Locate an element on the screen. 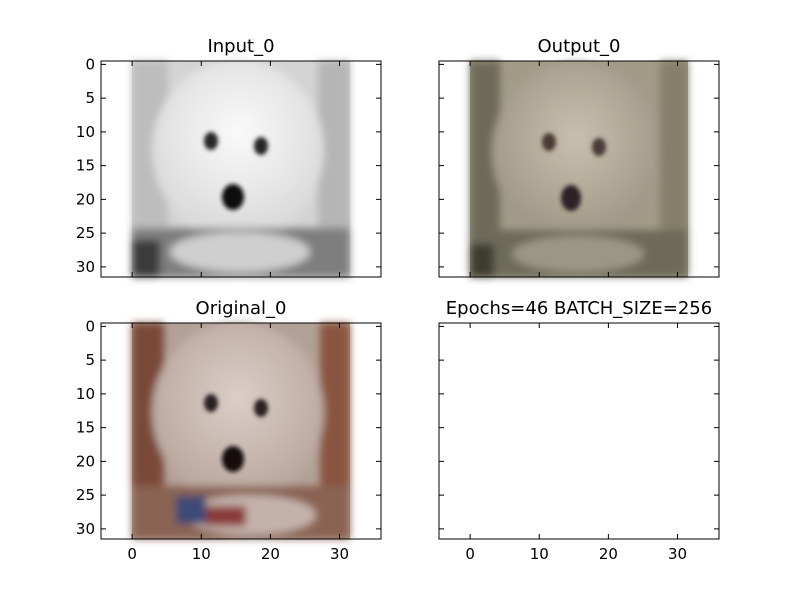 The width and height of the screenshot is (800, 600). panel-title: Output_0 is located at coordinates (579, 46).